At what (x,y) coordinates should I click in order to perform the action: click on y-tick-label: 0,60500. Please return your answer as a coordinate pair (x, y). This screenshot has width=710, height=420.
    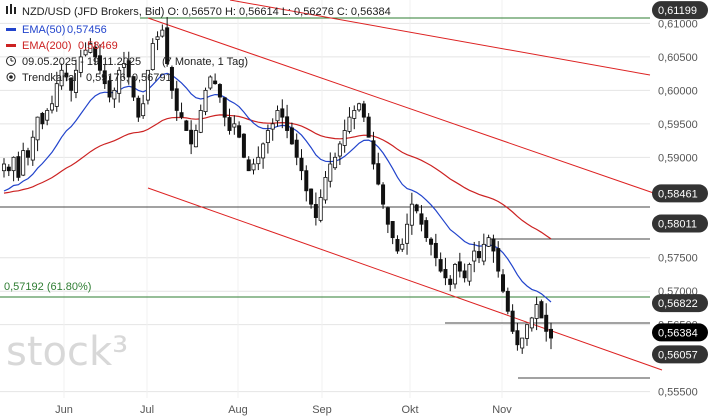
    Looking at the image, I should click on (678, 58).